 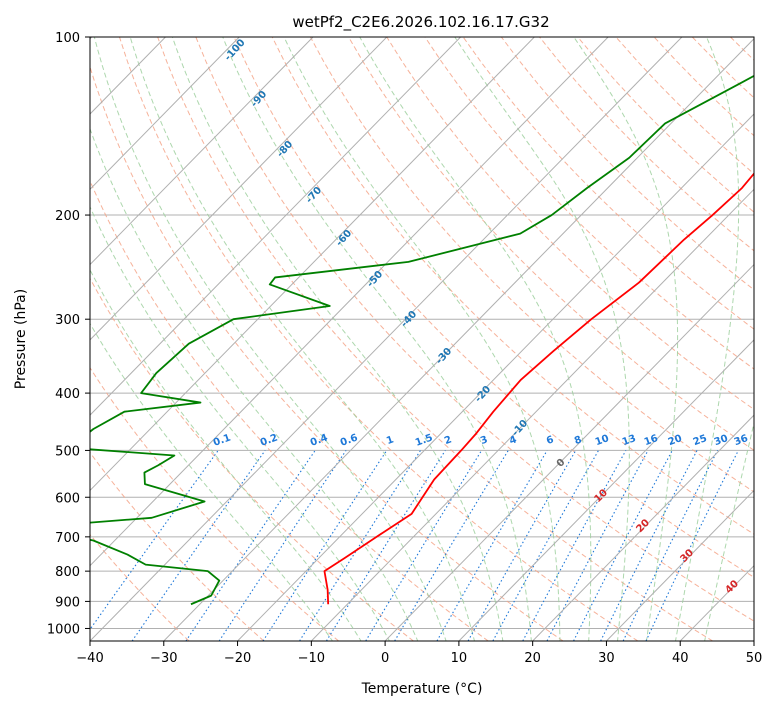 What do you see at coordinates (754, 658) in the screenshot?
I see `x-tick-label: 50` at bounding box center [754, 658].